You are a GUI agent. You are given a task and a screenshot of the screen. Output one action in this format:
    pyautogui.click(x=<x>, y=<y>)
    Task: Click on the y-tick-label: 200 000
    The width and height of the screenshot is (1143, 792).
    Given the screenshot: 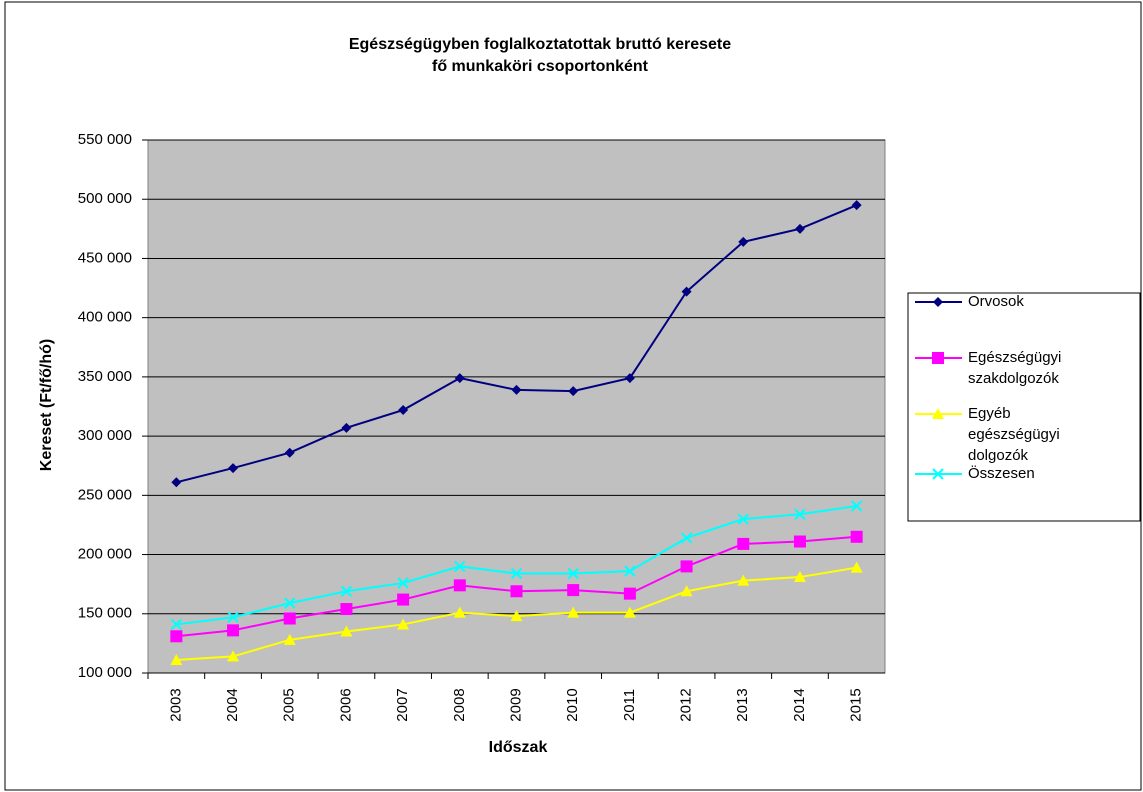 What is the action you would take?
    pyautogui.click(x=105, y=554)
    